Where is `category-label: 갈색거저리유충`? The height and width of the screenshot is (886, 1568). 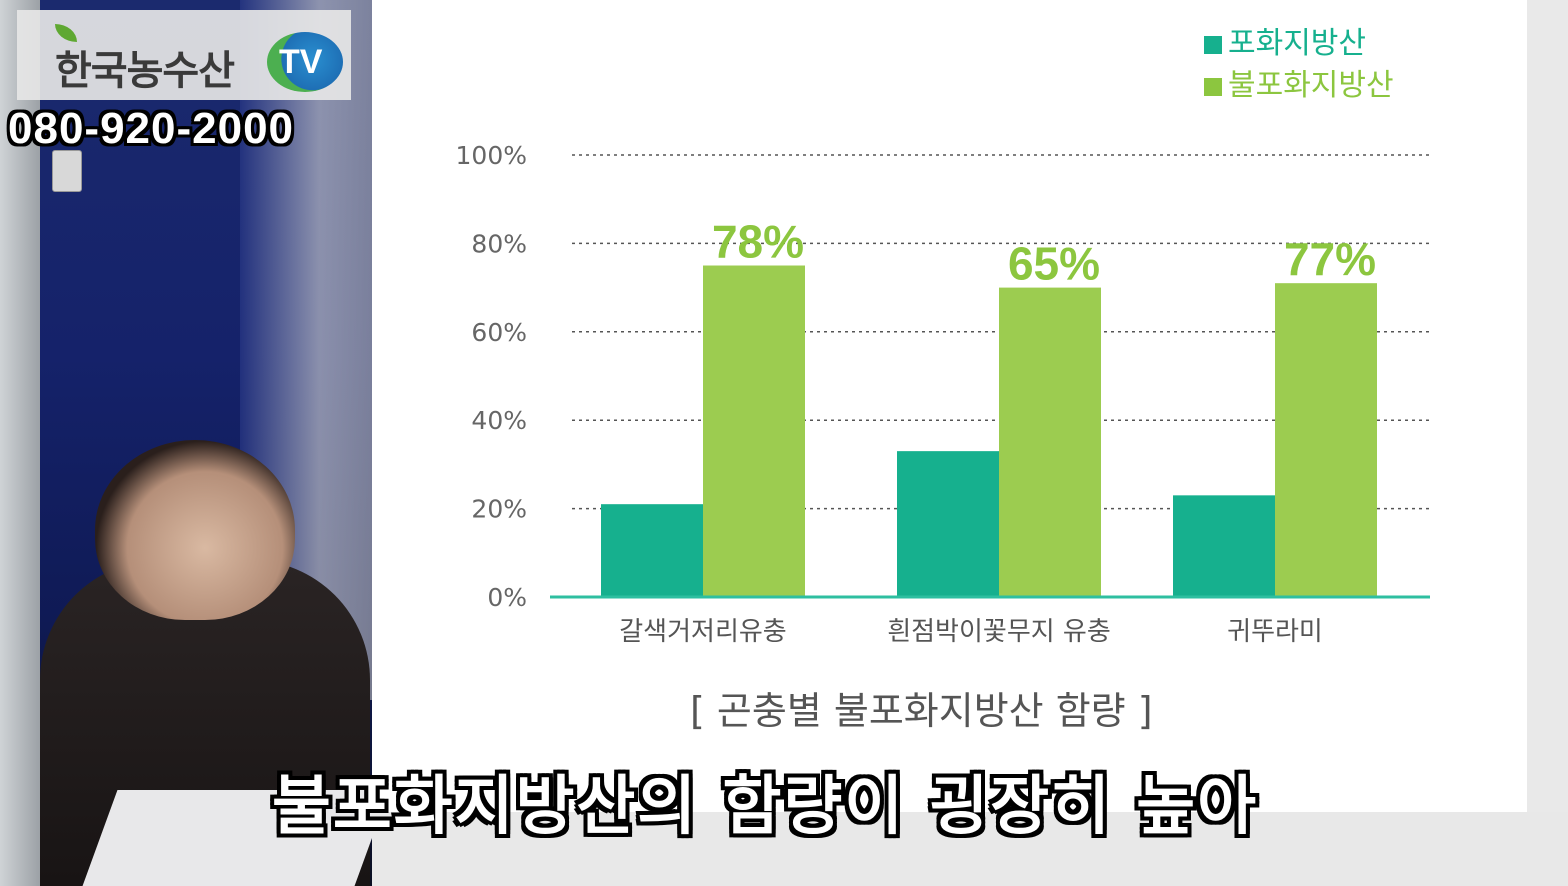 category-label: 갈색거저리유충 is located at coordinates (702, 632).